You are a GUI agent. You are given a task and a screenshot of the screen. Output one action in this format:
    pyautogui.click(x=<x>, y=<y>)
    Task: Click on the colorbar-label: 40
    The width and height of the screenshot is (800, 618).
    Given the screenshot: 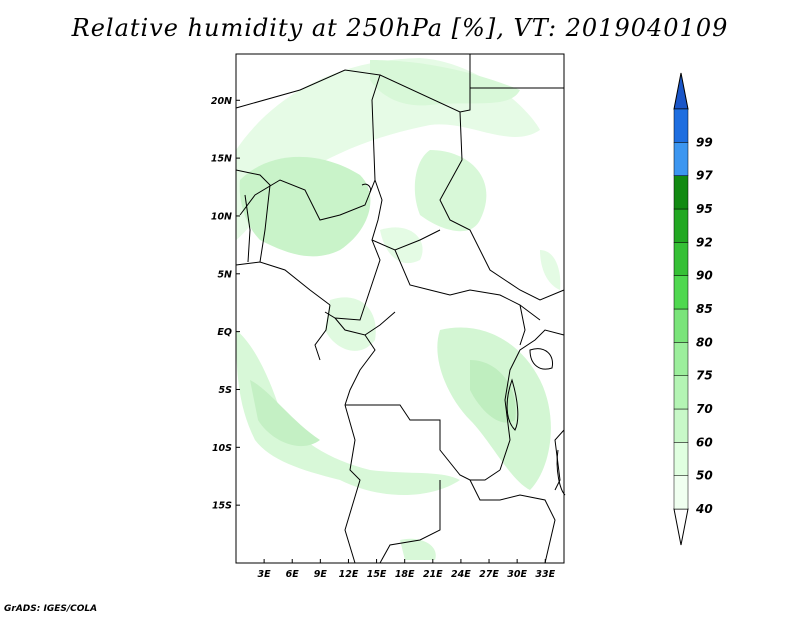 What is the action you would take?
    pyautogui.click(x=704, y=509)
    